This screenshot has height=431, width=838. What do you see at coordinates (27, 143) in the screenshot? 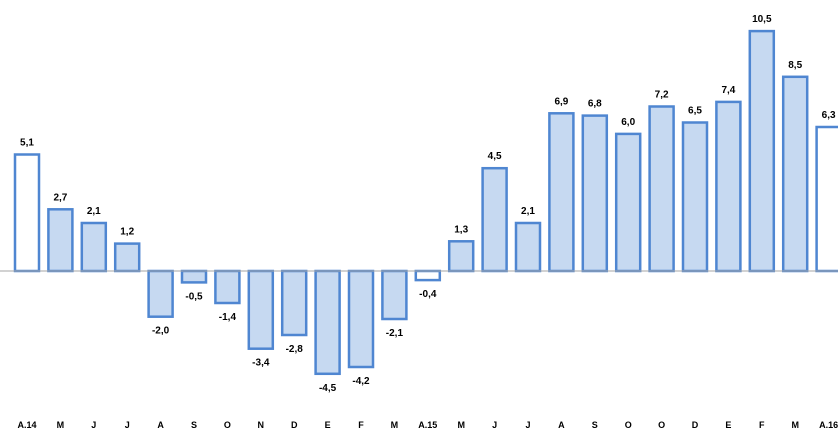
I see `value-label-0: 5,1` at bounding box center [27, 143].